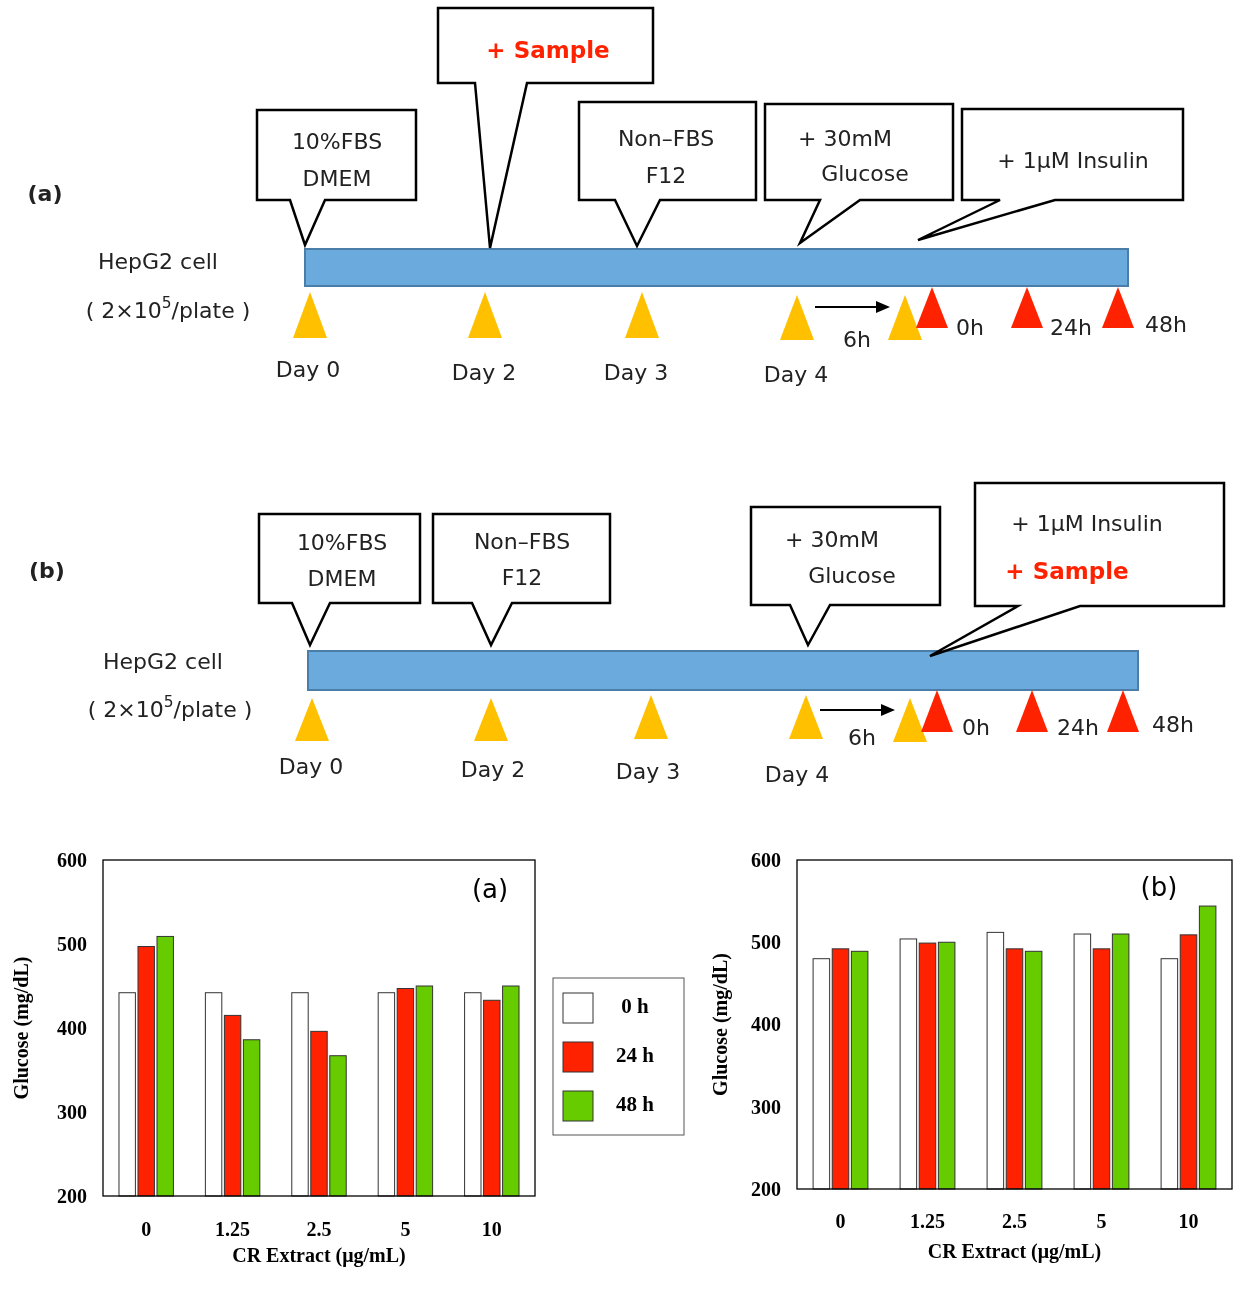 This screenshot has height=1289, width=1246. What do you see at coordinates (635, 1103) in the screenshot?
I see `legend-label: 48 h` at bounding box center [635, 1103].